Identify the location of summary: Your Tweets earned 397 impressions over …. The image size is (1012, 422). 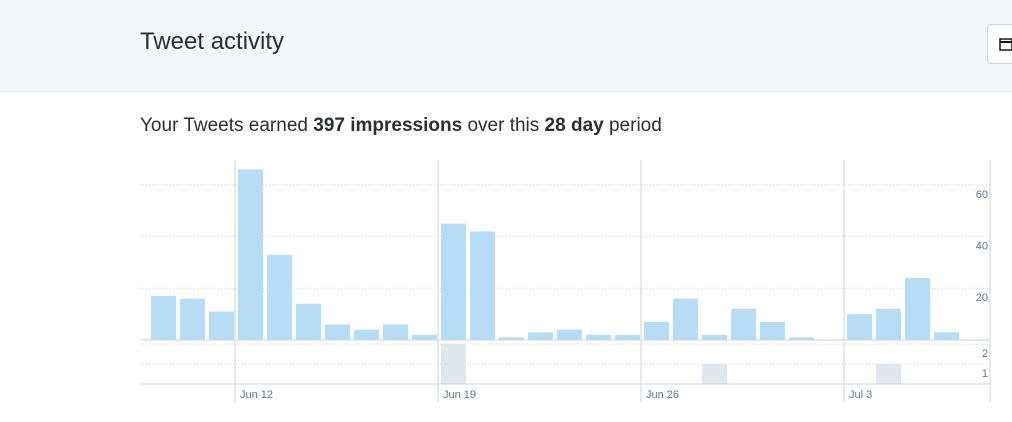
(401, 126).